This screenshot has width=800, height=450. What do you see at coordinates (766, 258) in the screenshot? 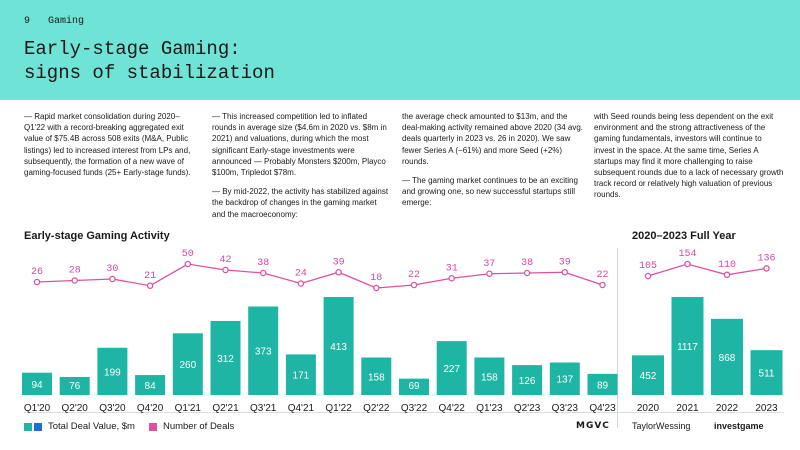
I see `yearly-deal-label: 136` at bounding box center [766, 258].